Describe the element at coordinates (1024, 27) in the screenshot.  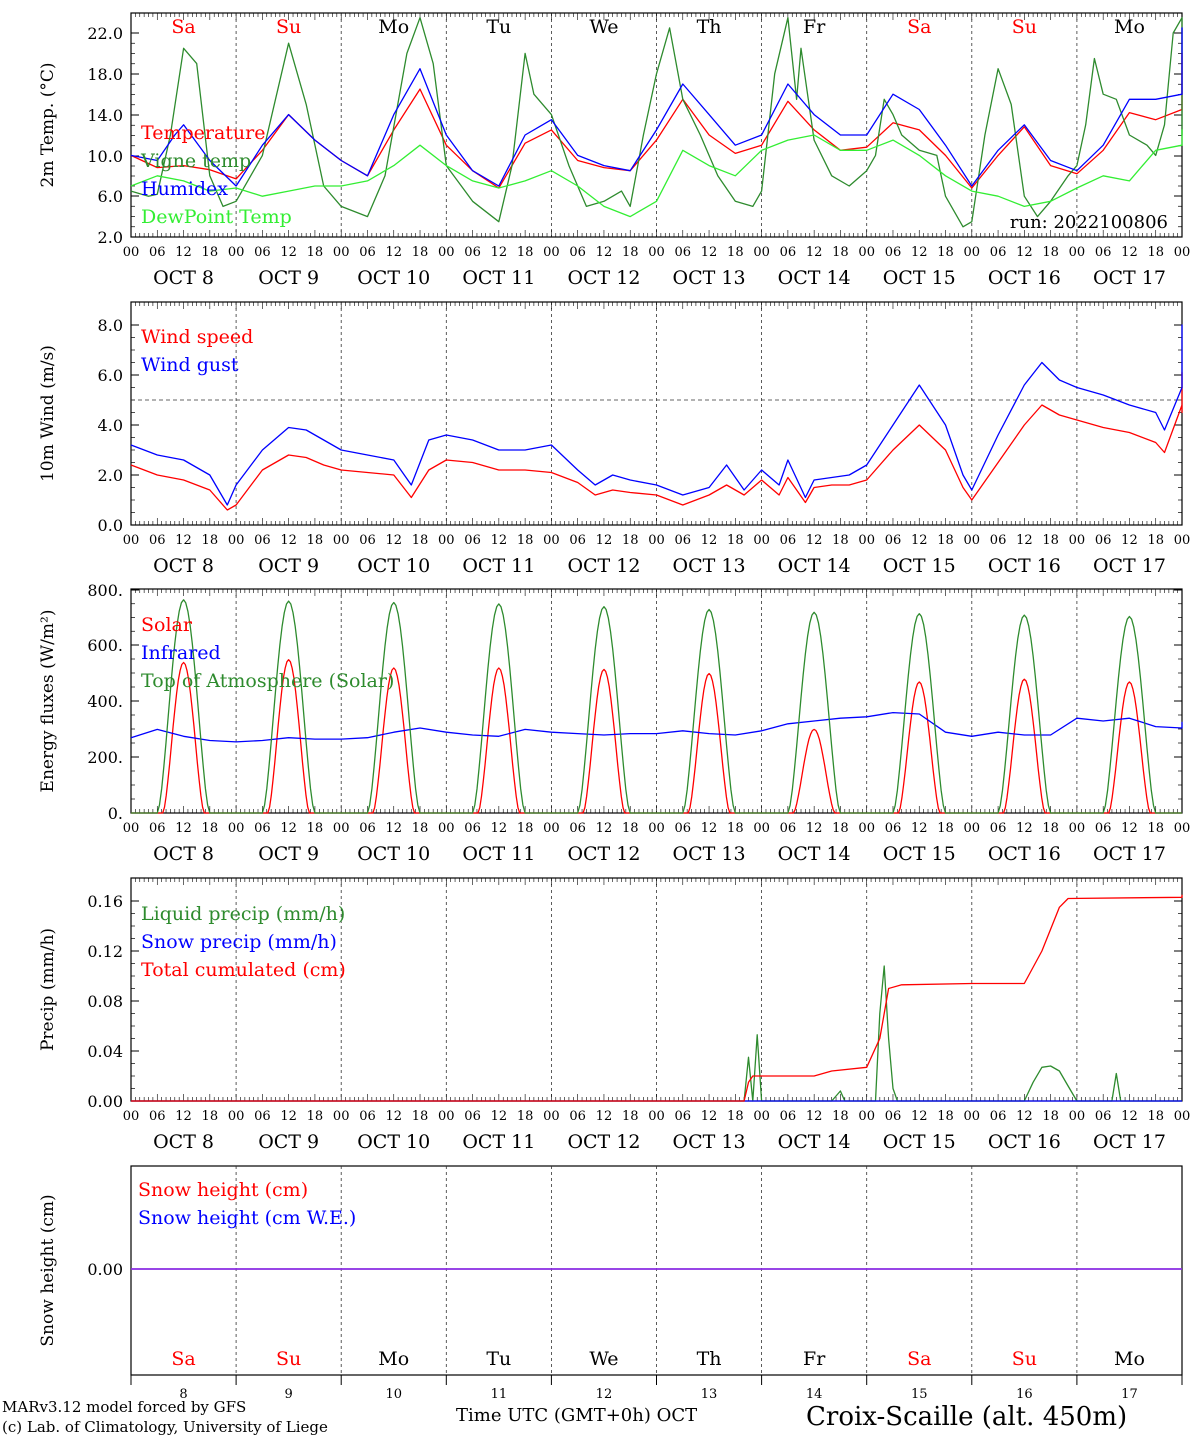
I see `weekday-label: Su` at that location.